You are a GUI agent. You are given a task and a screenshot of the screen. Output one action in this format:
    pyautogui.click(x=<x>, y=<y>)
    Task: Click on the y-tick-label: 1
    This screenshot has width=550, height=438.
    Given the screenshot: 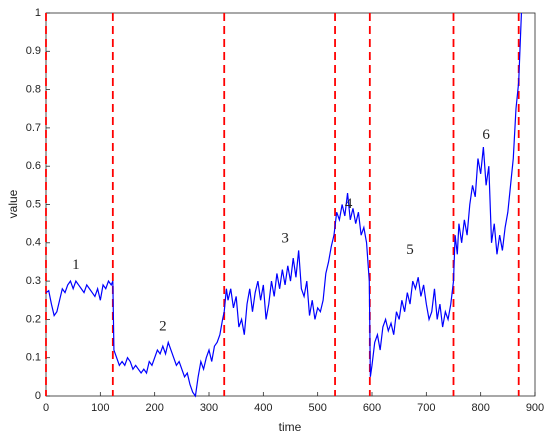 What is the action you would take?
    pyautogui.click(x=38, y=13)
    